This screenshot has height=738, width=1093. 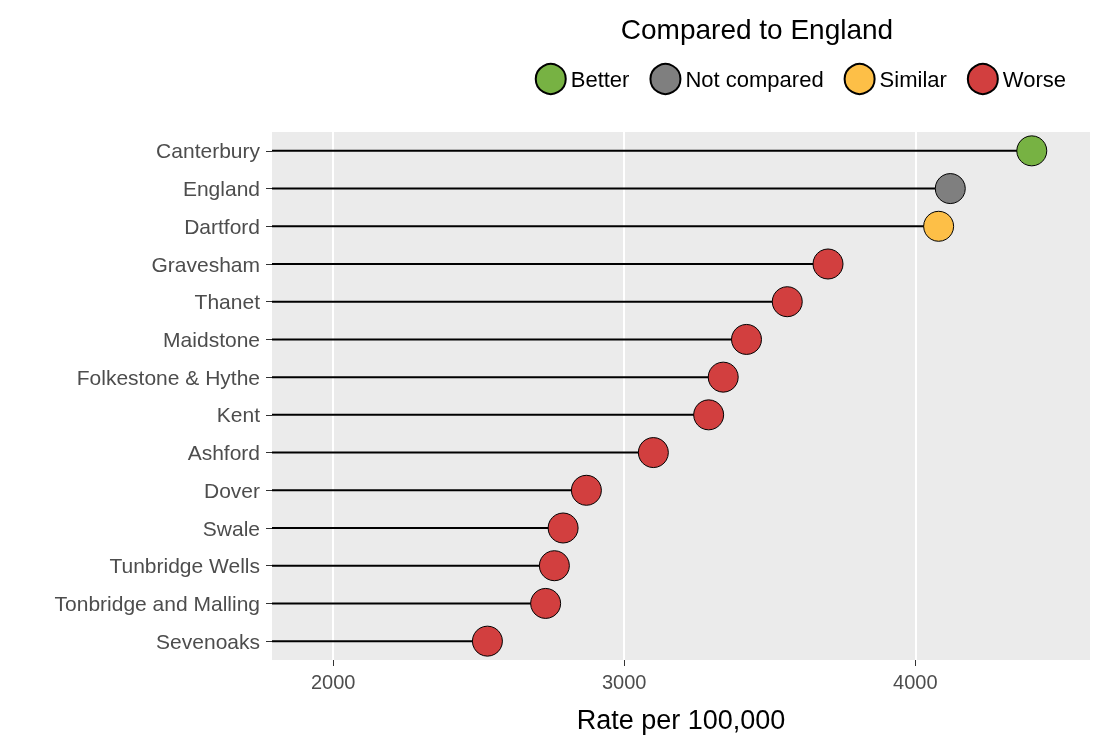 I want to click on legend-label: Similar, so click(x=913, y=79).